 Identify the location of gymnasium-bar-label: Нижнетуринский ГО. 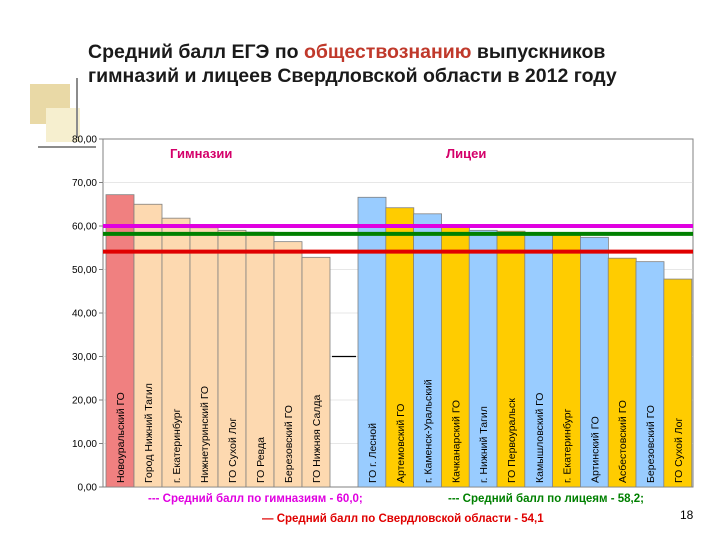
(205, 434).